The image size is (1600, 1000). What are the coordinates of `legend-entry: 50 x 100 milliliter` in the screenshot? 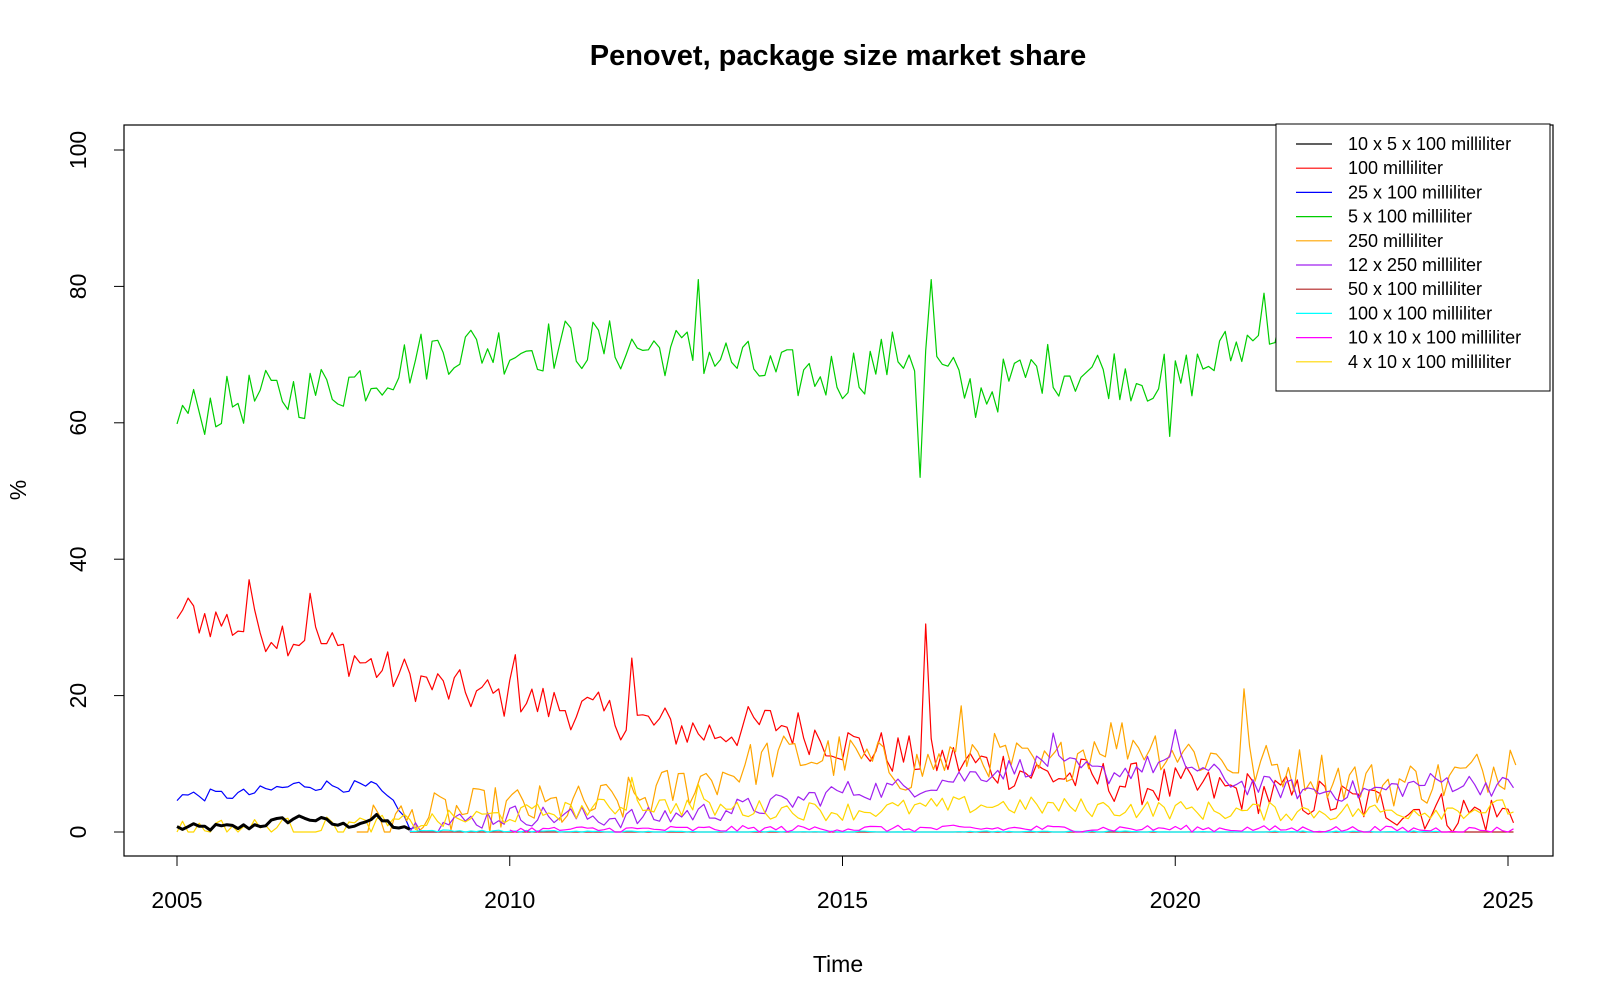 It's located at (1415, 289).